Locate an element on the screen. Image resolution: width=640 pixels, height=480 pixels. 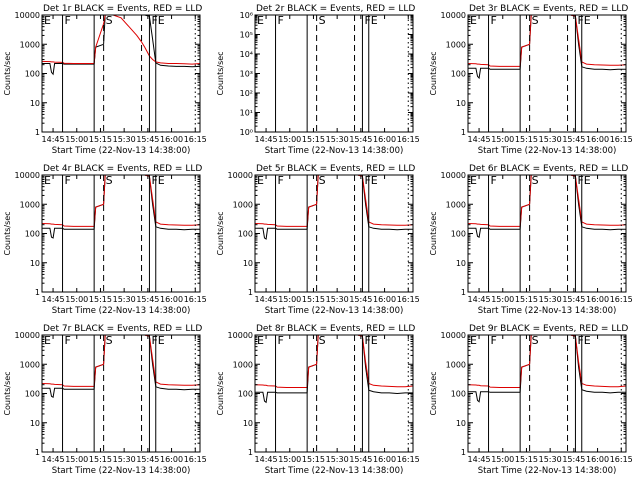
panel-title: Det 9r BLACK = Events, RED = LLD is located at coordinates (548, 329).